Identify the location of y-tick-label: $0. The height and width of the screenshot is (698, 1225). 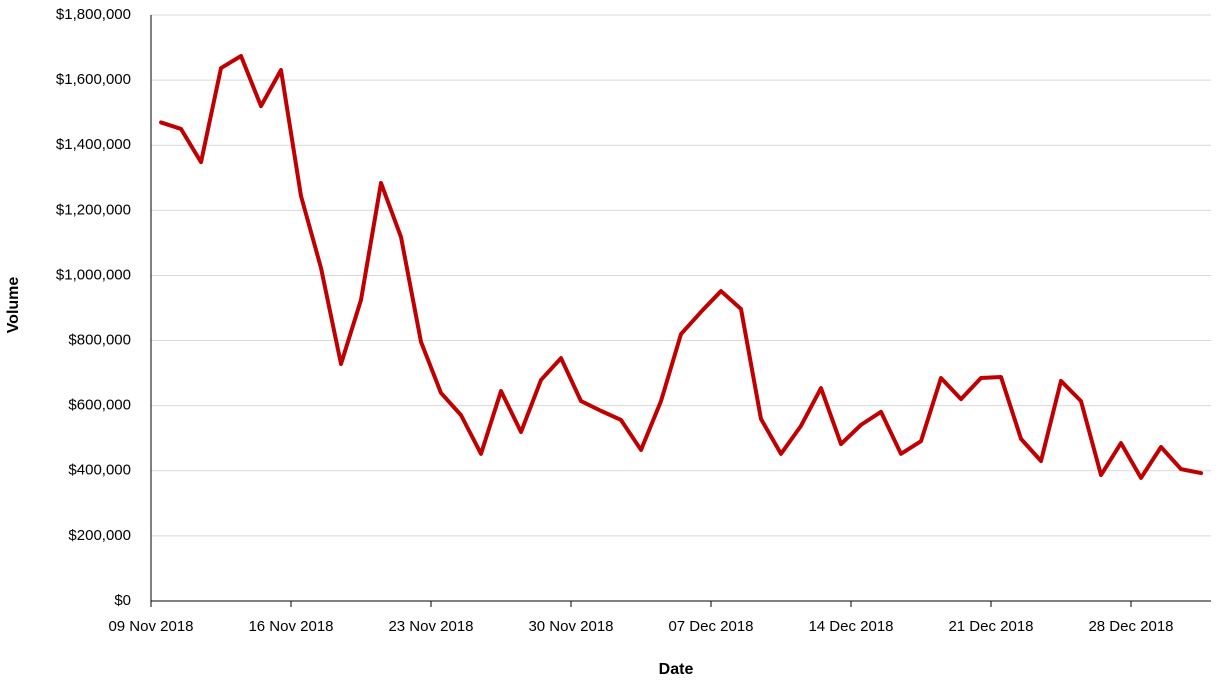
(122, 600).